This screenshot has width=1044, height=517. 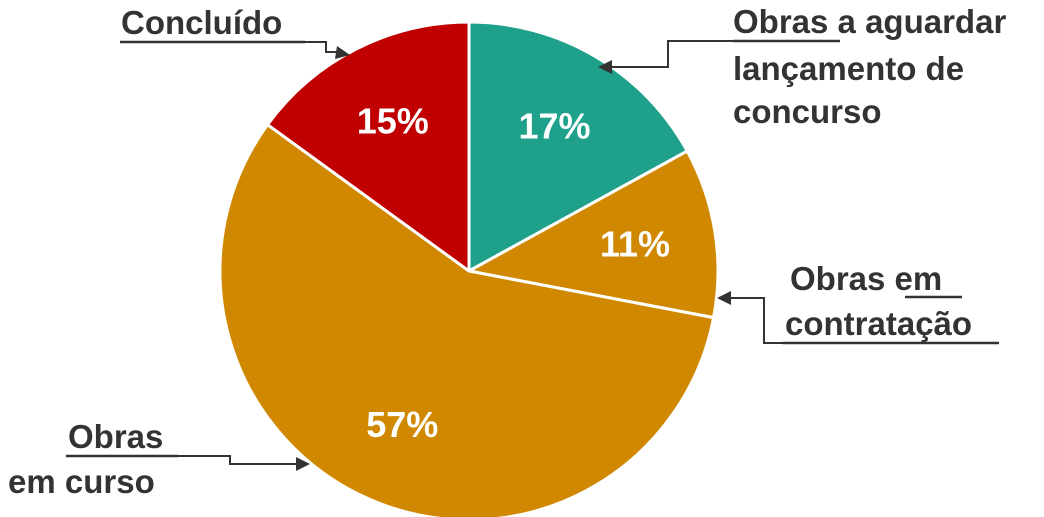 What do you see at coordinates (605, 67) in the screenshot?
I see `callout-aguardar-arrowhead` at bounding box center [605, 67].